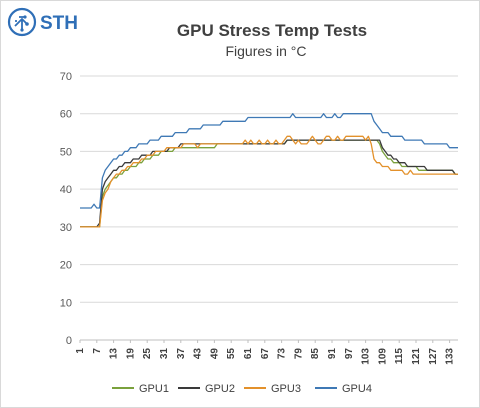 The image size is (480, 408). I want to click on x-tick-label: 55, so click(231, 354).